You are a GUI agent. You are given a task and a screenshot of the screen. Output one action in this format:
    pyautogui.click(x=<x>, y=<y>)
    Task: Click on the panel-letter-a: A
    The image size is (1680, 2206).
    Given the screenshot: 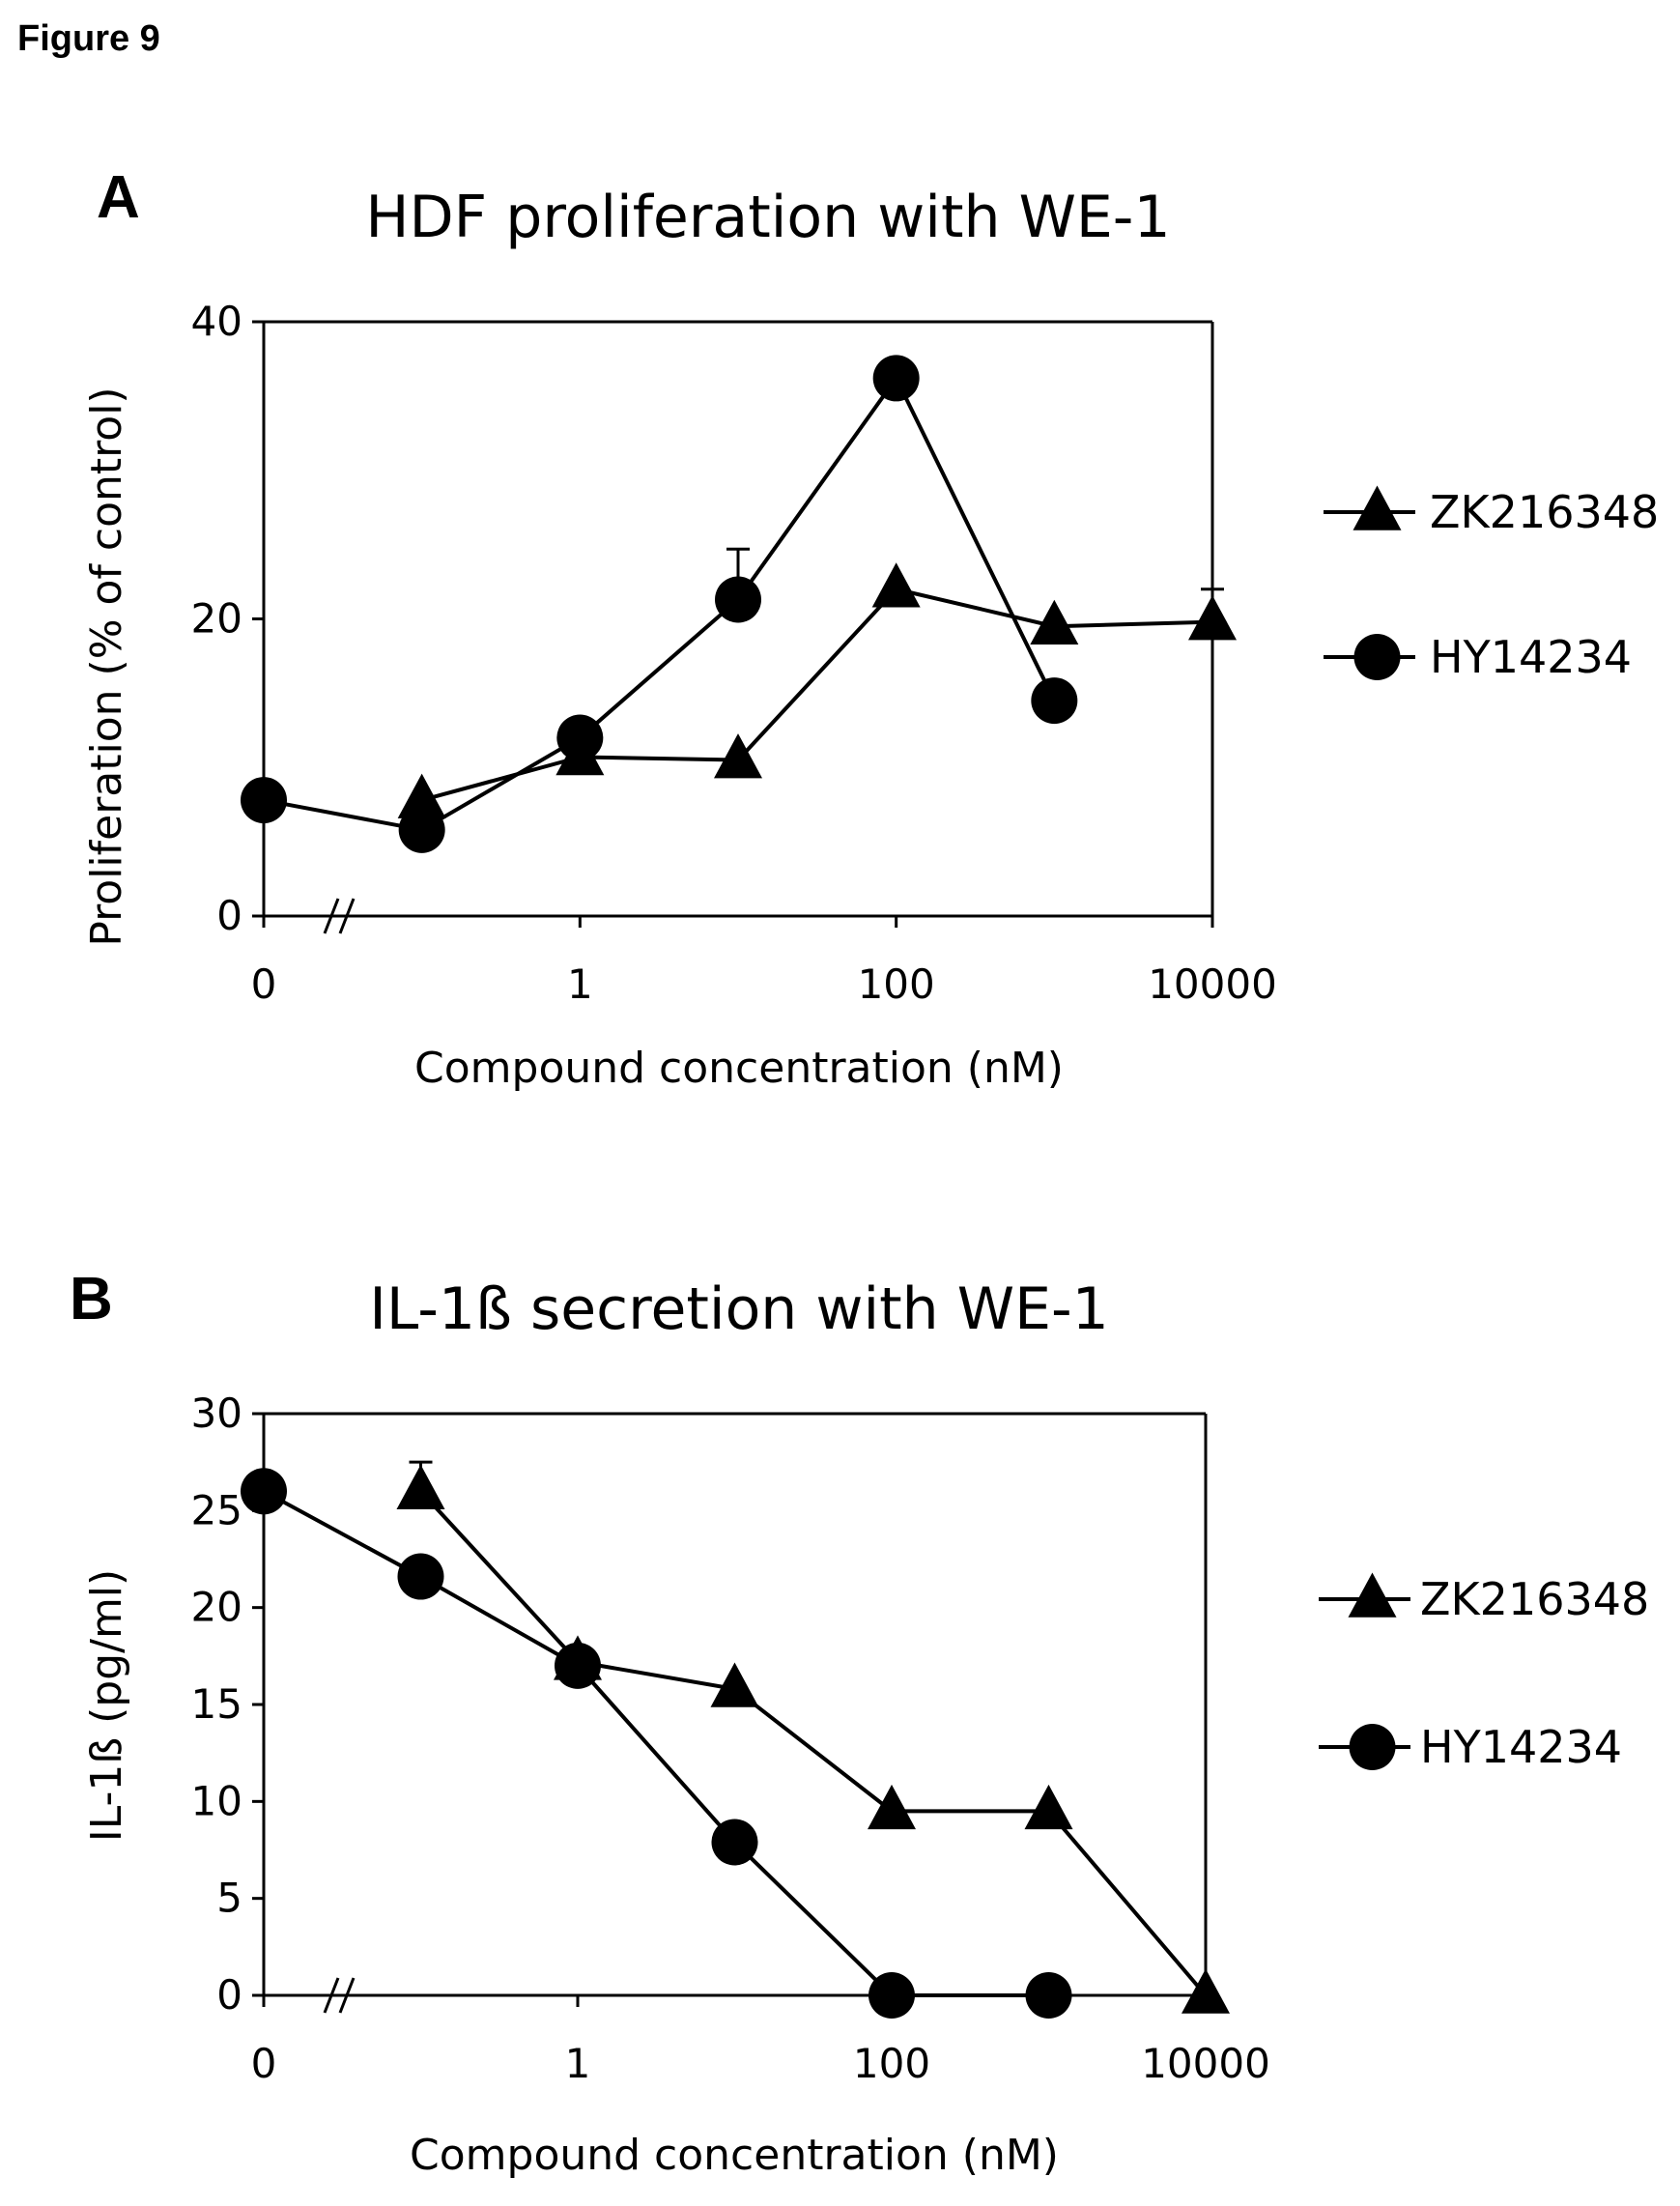 What is the action you would take?
    pyautogui.click(x=118, y=198)
    